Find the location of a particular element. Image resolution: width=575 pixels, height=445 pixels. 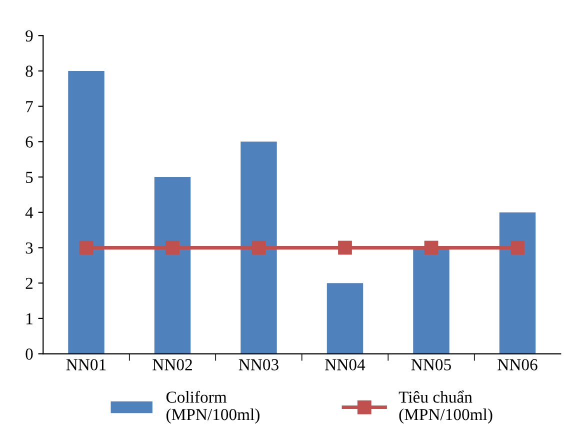

y-tick-label: 8 is located at coordinates (29, 71).